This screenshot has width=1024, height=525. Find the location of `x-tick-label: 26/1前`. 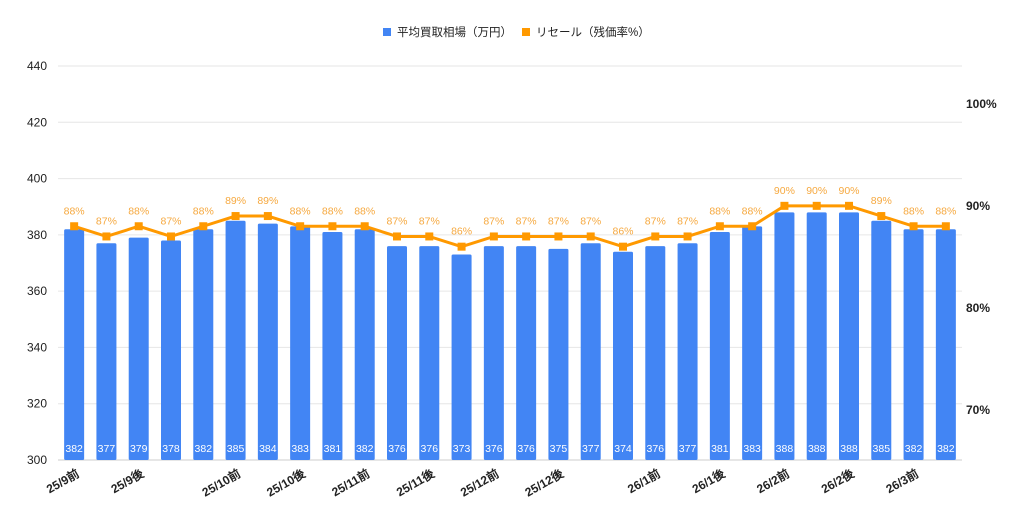

x-tick-label: 26/1前 is located at coordinates (644, 481).